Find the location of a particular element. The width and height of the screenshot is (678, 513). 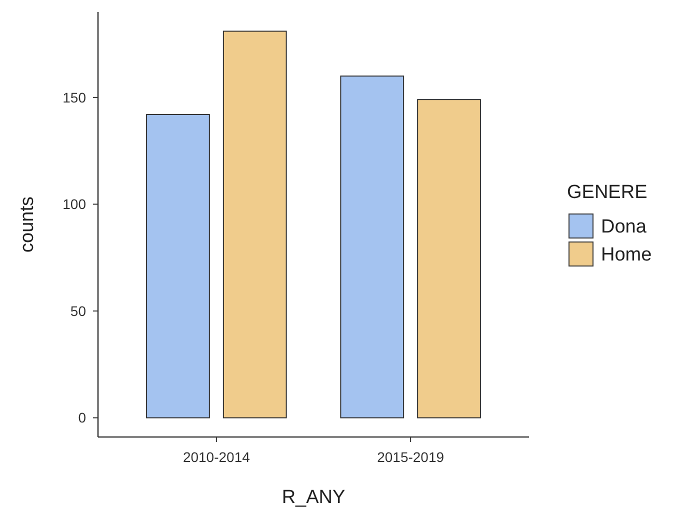

y-axis-title: counts is located at coordinates (27, 224).